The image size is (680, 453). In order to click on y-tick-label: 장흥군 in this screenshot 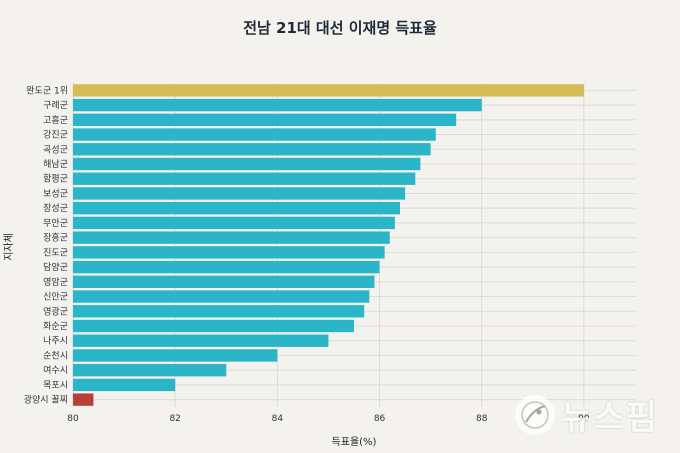, I will do `click(55, 238)`.